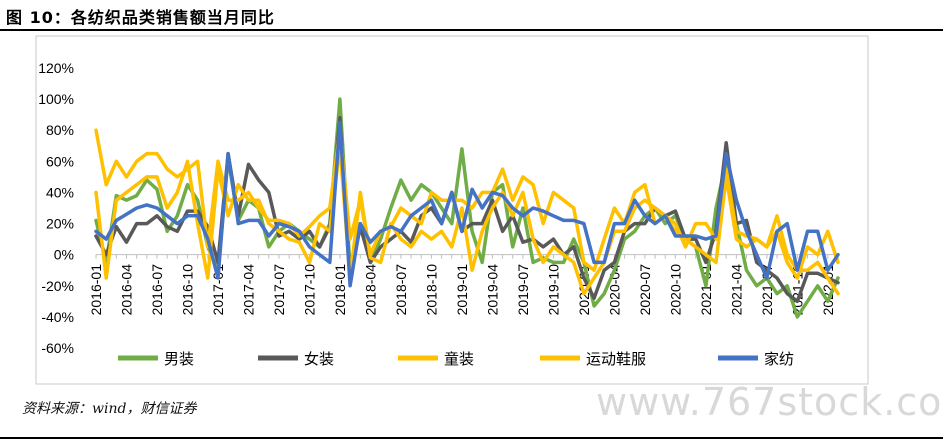 The height and width of the screenshot is (443, 943). What do you see at coordinates (96, 290) in the screenshot?
I see `x-tick-label: 2016-01` at bounding box center [96, 290].